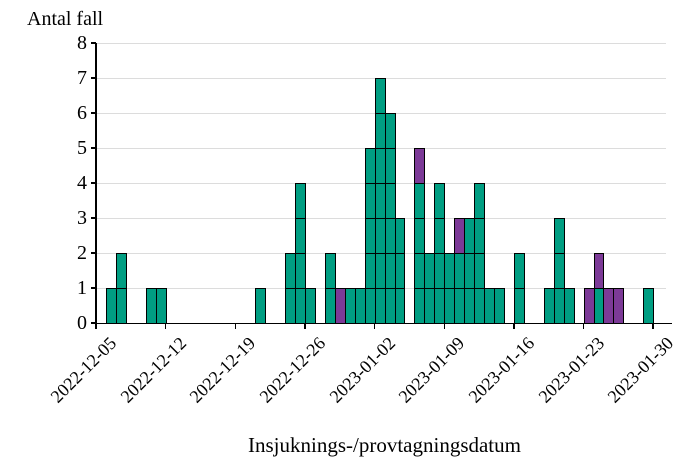 This screenshot has height=472, width=689. What do you see at coordinates (82, 78) in the screenshot?
I see `y-tick-label: 7` at bounding box center [82, 78].